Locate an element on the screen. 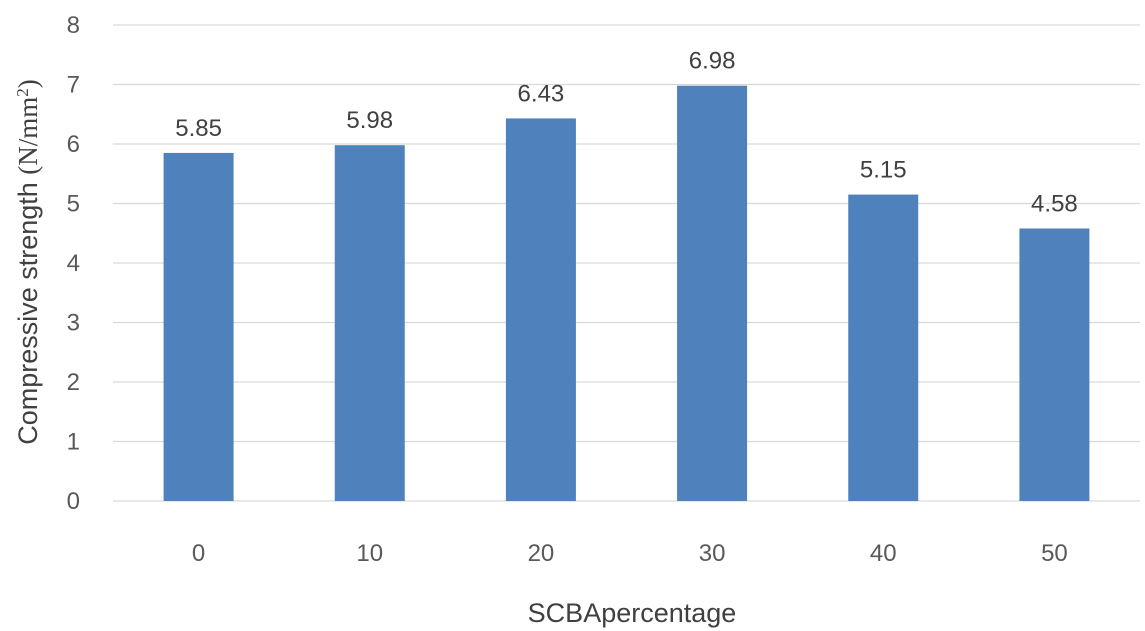  x-tick-label: 20 is located at coordinates (541, 553).